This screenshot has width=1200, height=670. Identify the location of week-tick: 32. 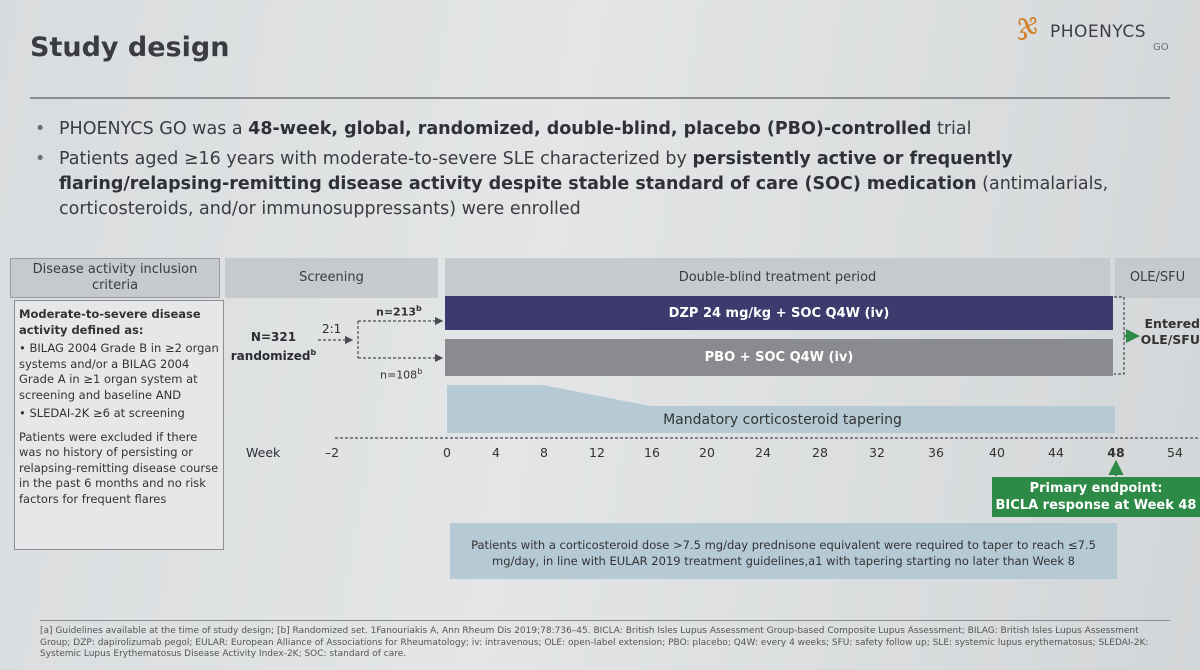
(877, 452).